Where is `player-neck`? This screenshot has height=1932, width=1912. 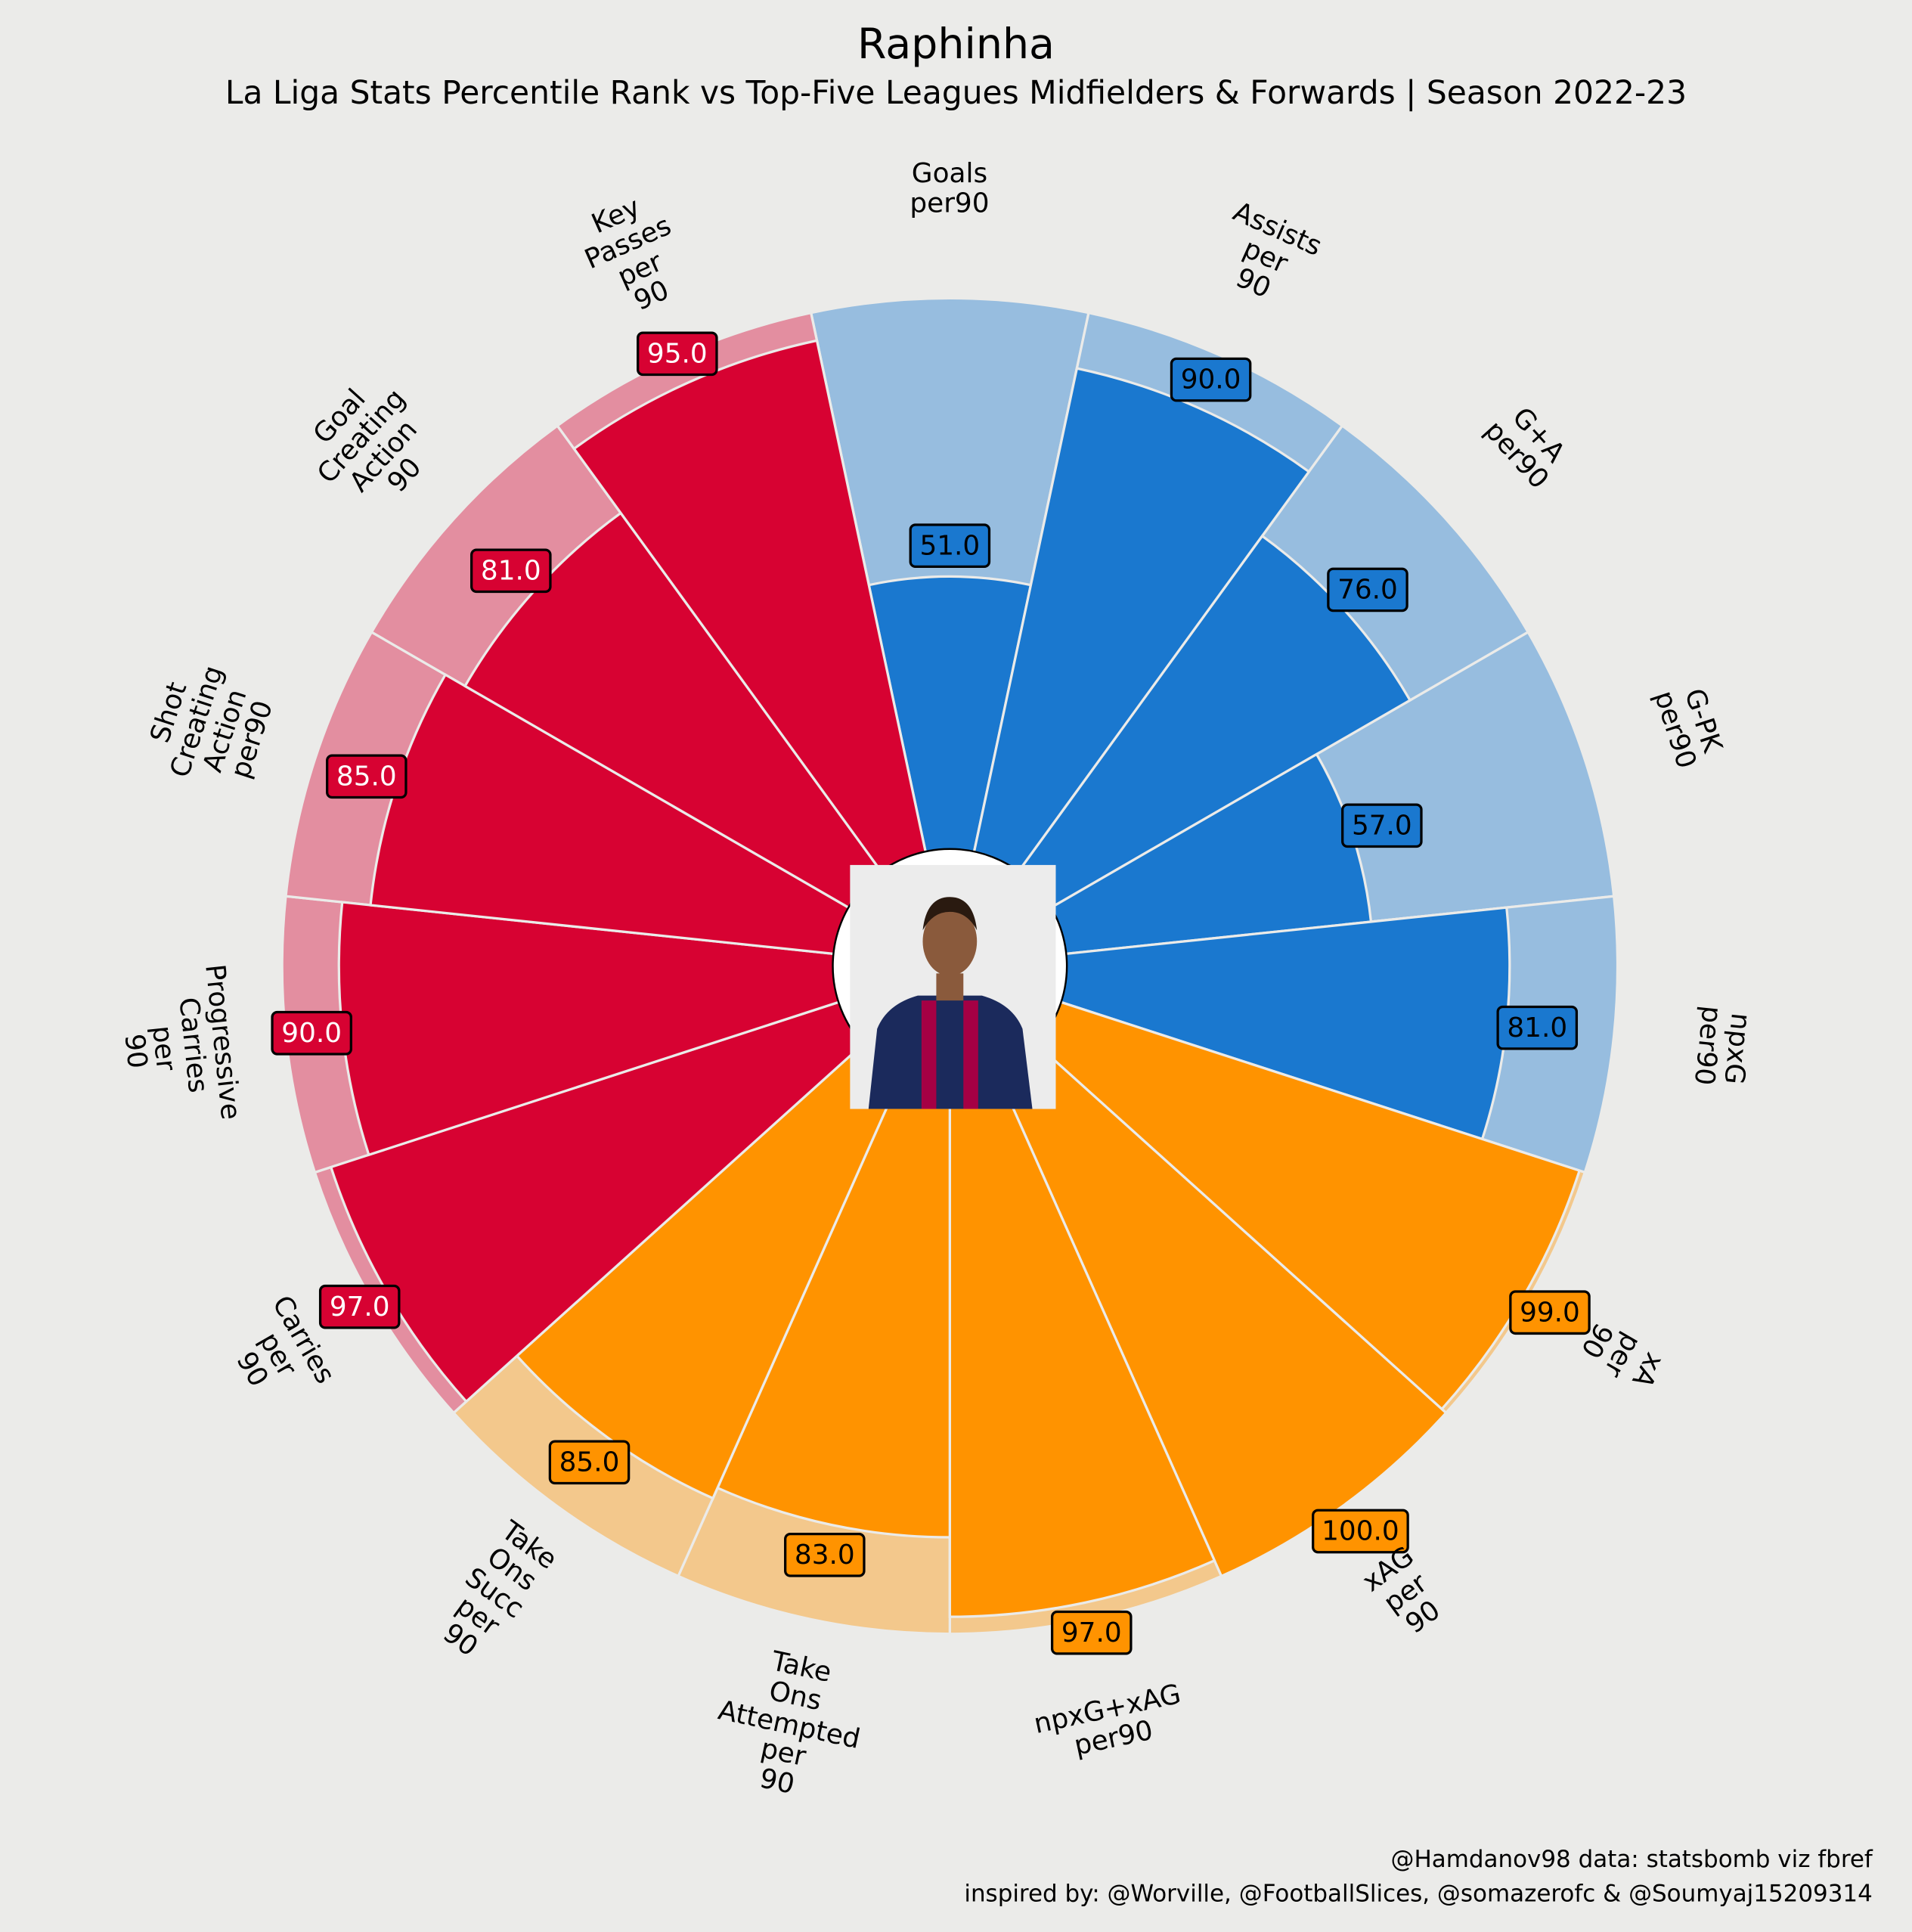 player-neck is located at coordinates (950, 987).